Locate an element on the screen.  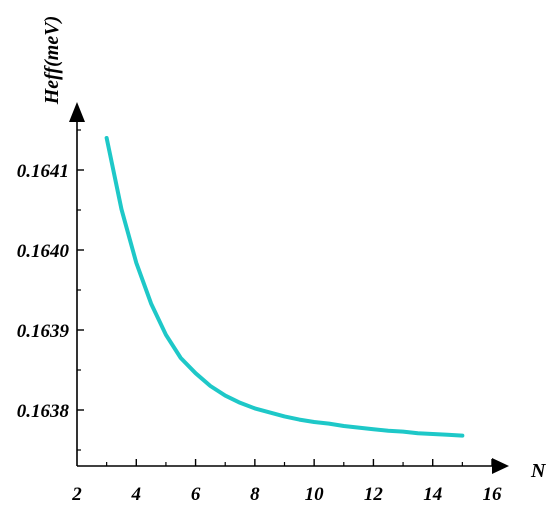
y-axis-label: Heff(meV) is located at coordinates (52, 61).